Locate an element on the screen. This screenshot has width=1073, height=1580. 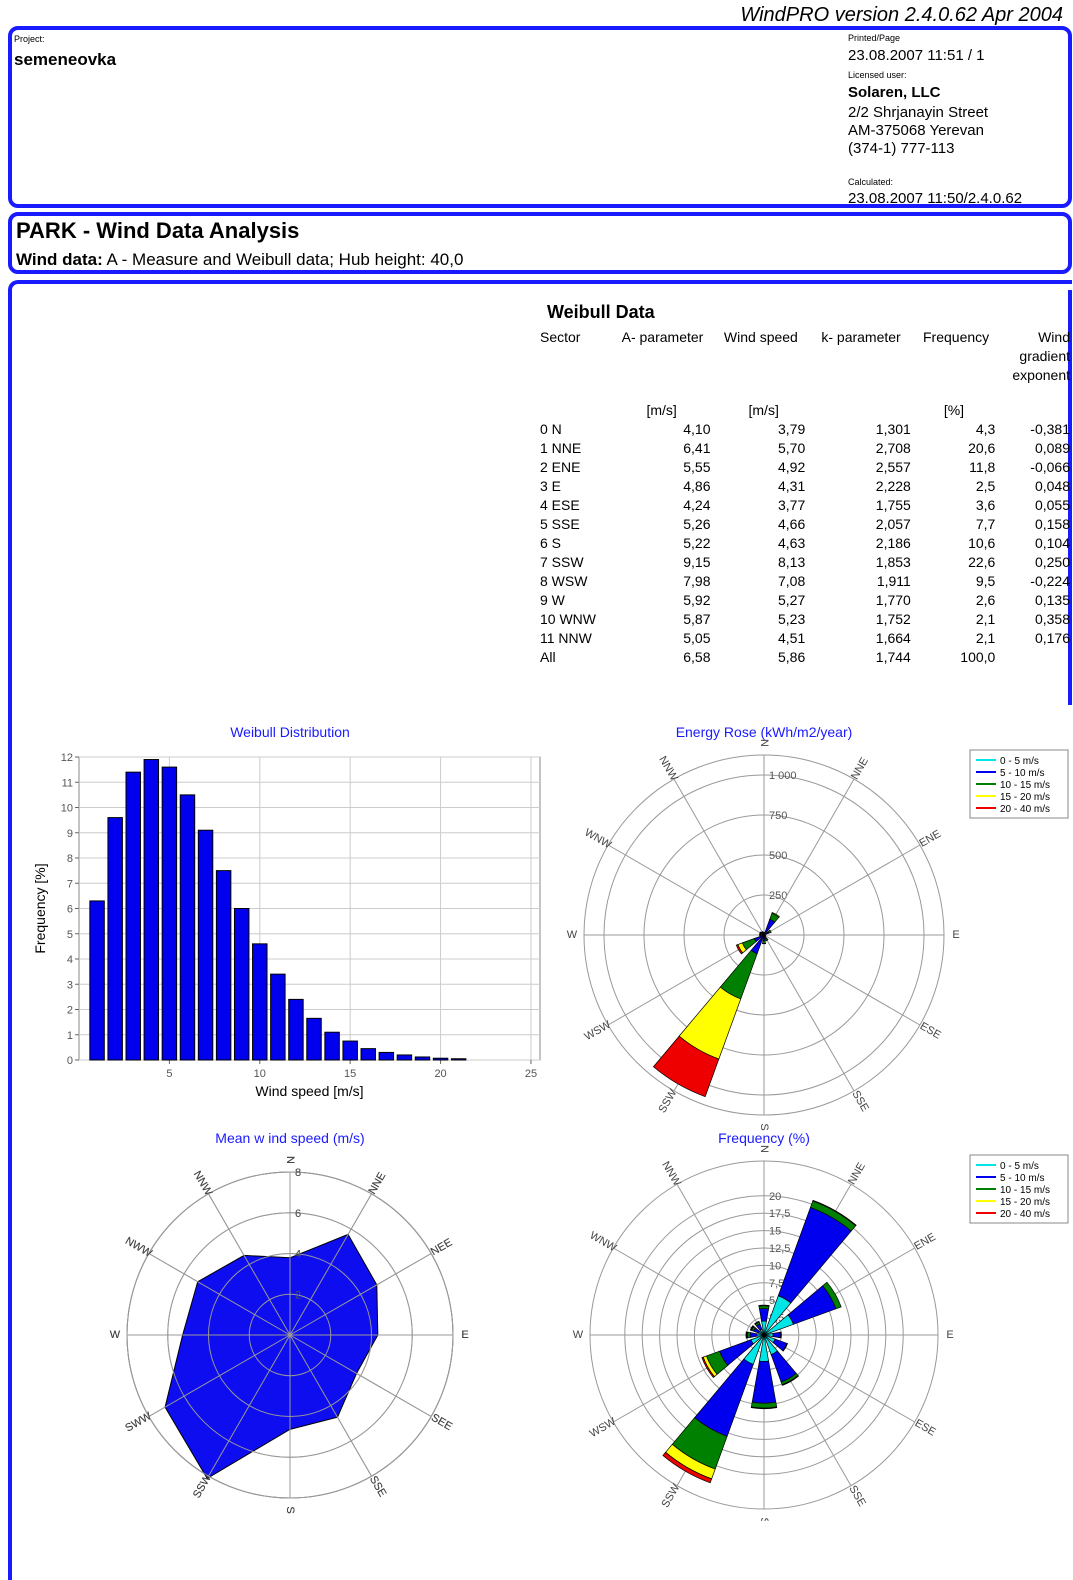
cell: 1,755 is located at coordinates (861, 505).